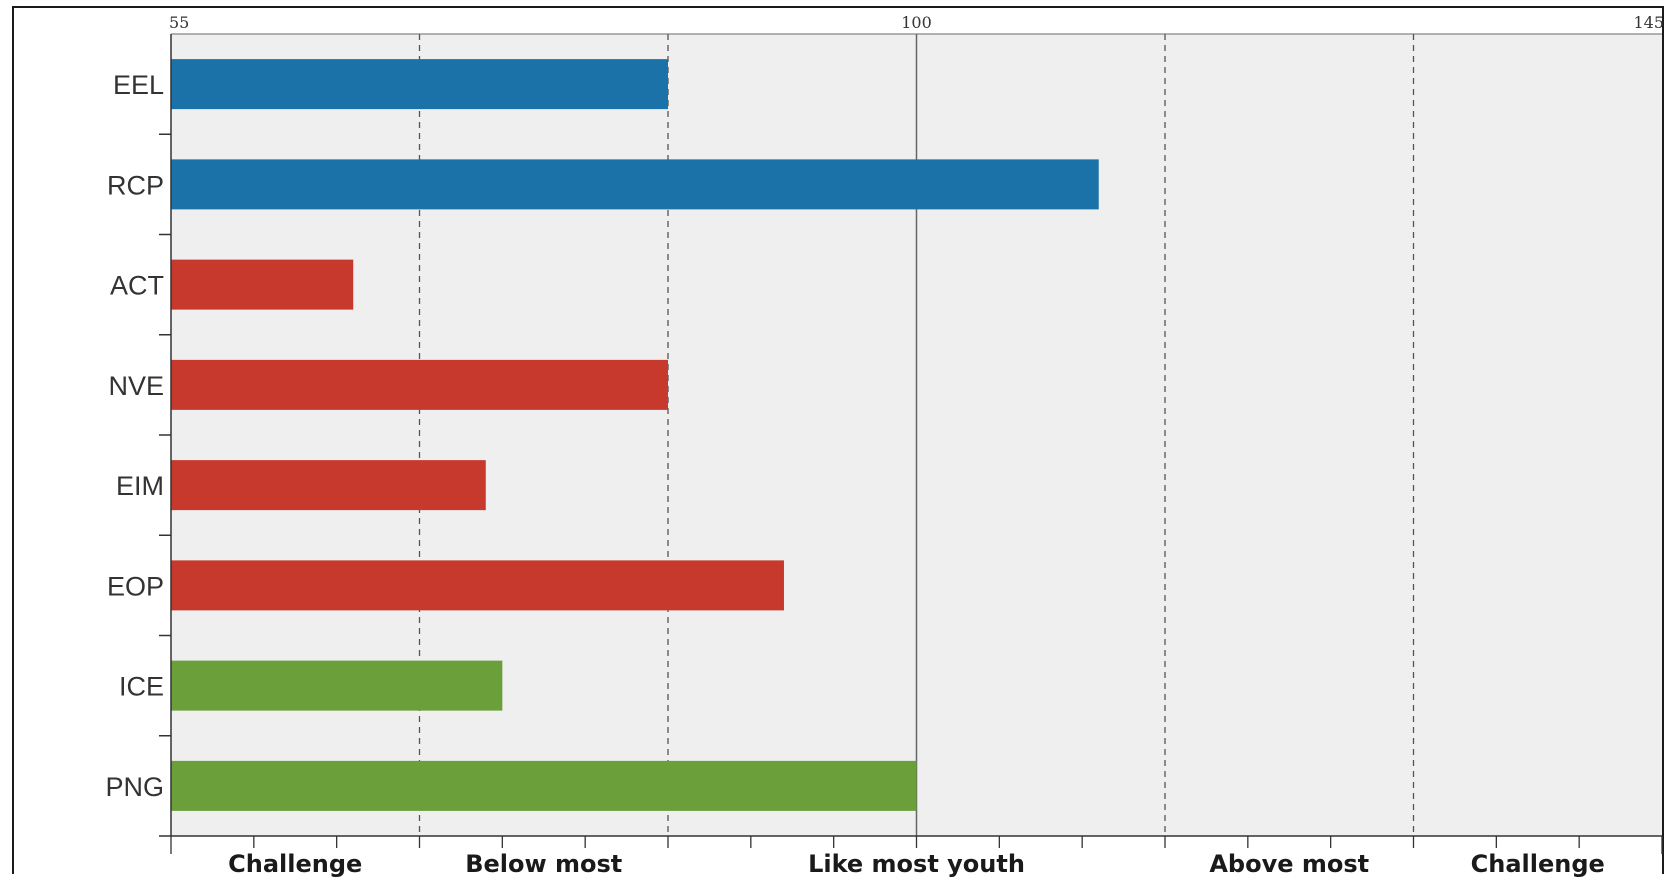 This screenshot has width=1678, height=880. What do you see at coordinates (543, 864) in the screenshot?
I see `band-label-2: Below most` at bounding box center [543, 864].